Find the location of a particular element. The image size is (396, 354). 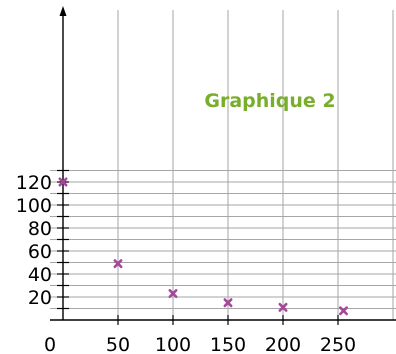

x-tick-label: 200 is located at coordinates (283, 344).